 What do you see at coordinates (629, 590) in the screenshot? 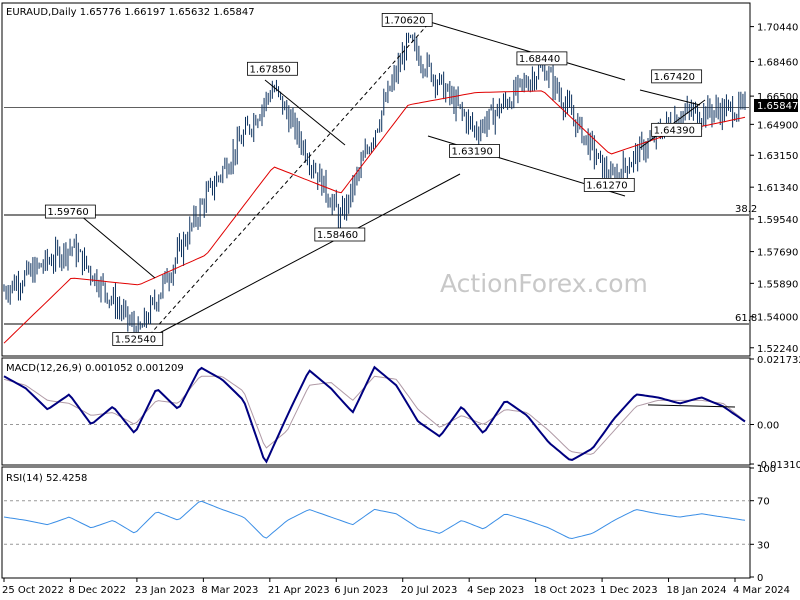
I see `x-tick-label: 1 Dec 2023` at bounding box center [629, 590].